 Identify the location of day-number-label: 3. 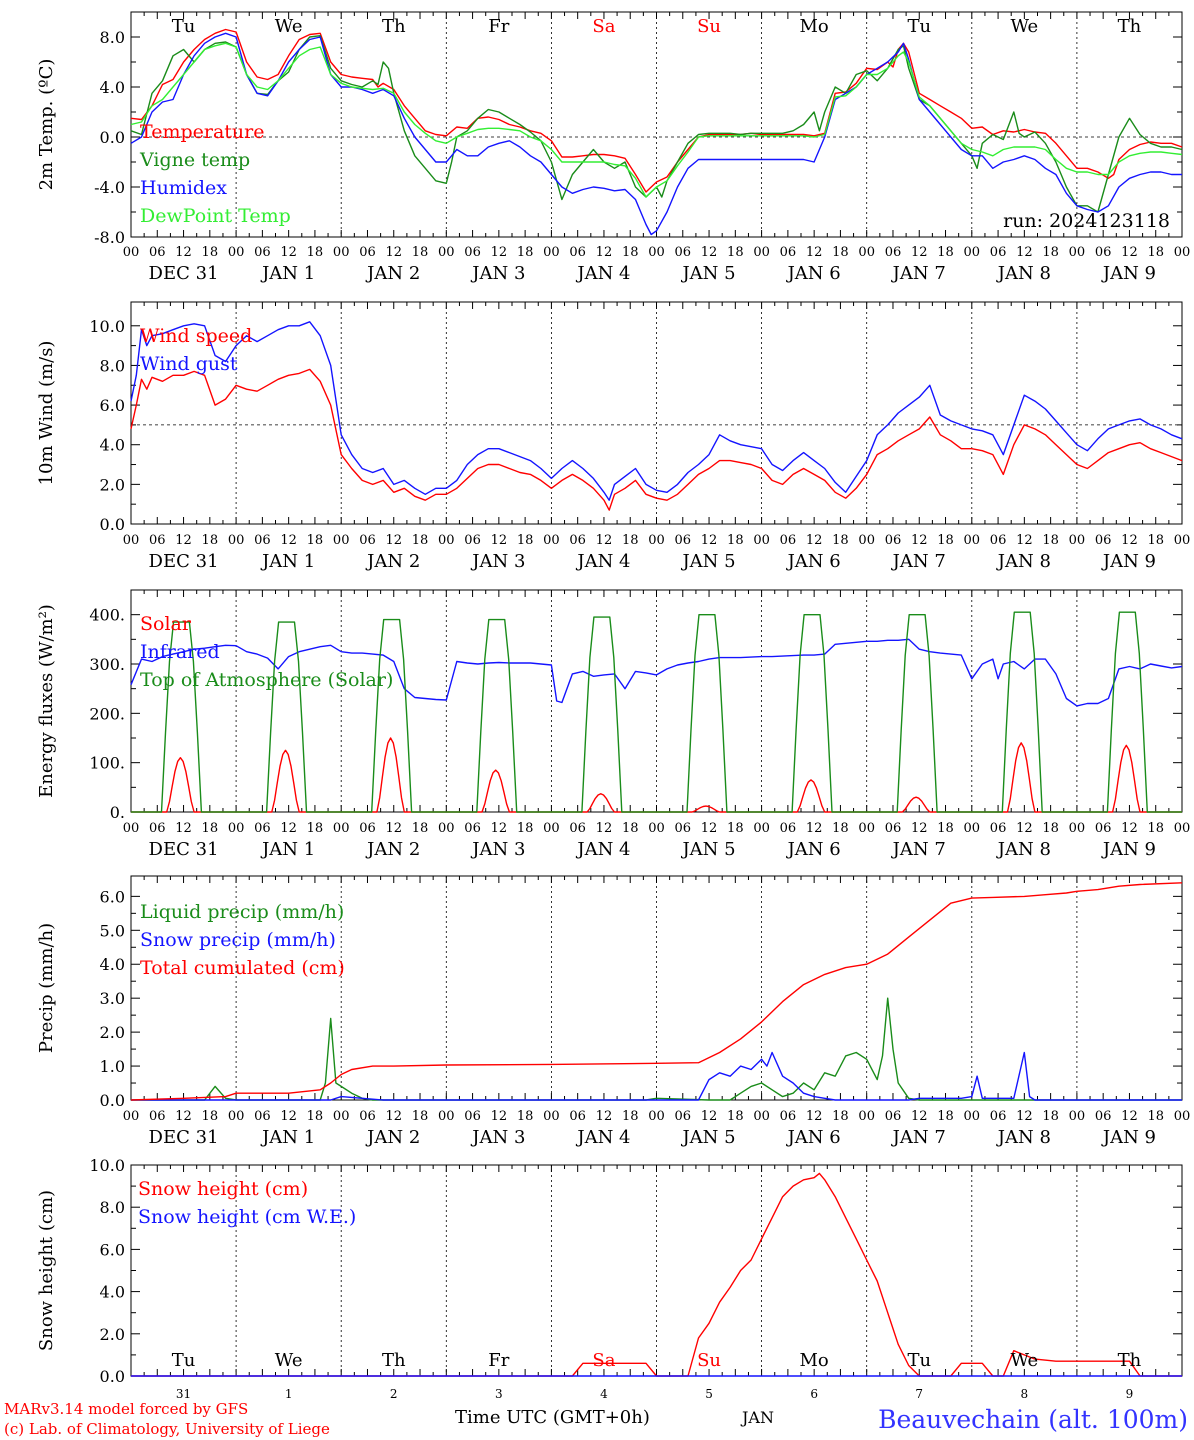
(499, 1394).